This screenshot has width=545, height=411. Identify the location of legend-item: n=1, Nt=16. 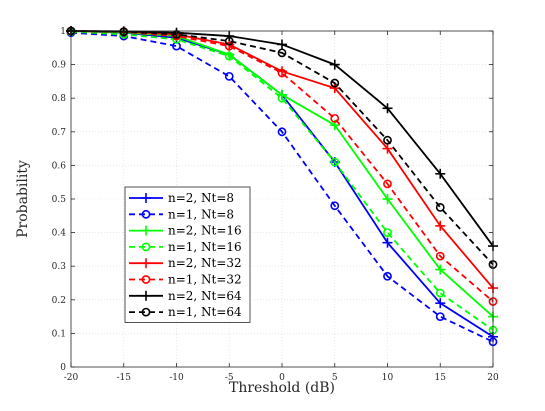
(185, 247).